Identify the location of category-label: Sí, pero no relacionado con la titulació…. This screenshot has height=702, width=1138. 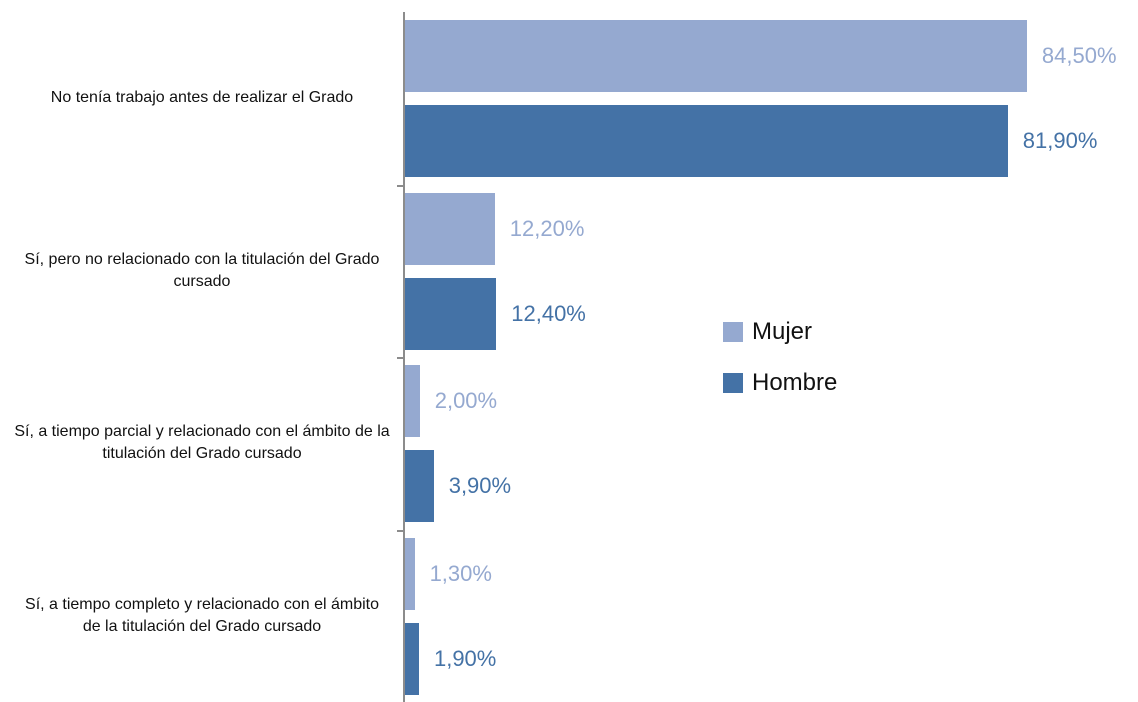
(202, 270).